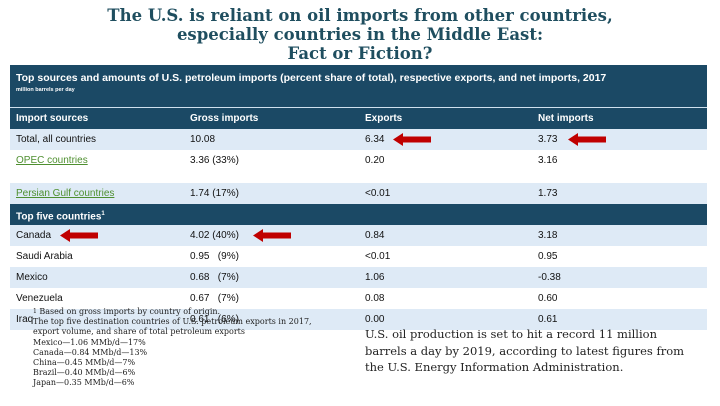  Describe the element at coordinates (214, 319) in the screenshot. I see `row-gross: 0.61 (6%)` at that location.